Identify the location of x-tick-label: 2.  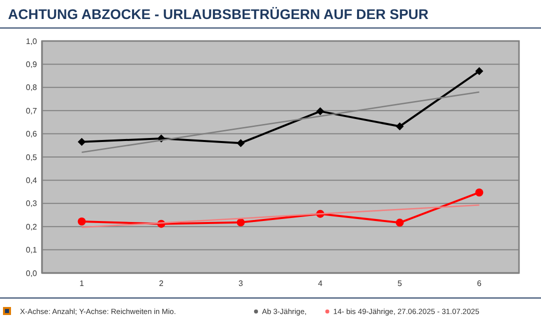
(161, 283).